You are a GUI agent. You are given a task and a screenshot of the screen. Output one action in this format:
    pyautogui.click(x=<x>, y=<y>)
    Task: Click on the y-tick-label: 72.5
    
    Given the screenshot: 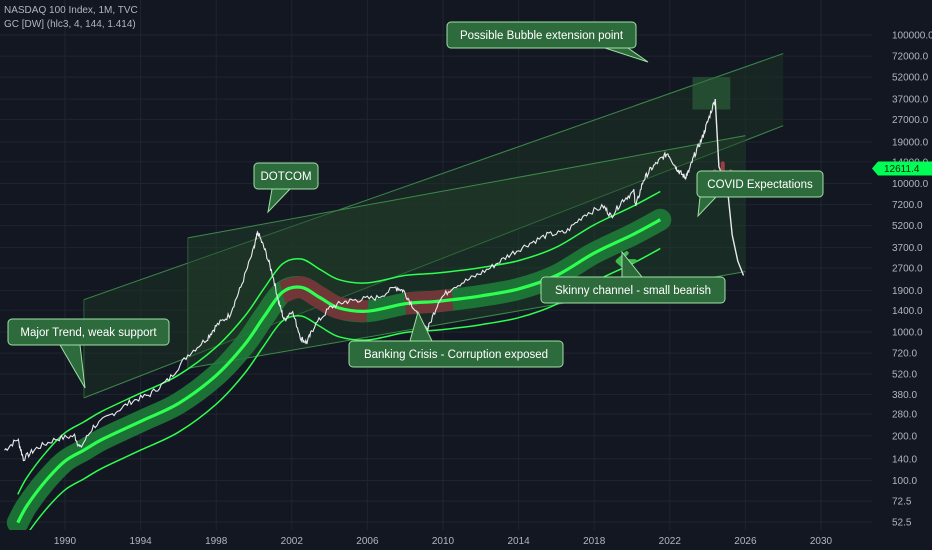 What is the action you would take?
    pyautogui.click(x=902, y=502)
    